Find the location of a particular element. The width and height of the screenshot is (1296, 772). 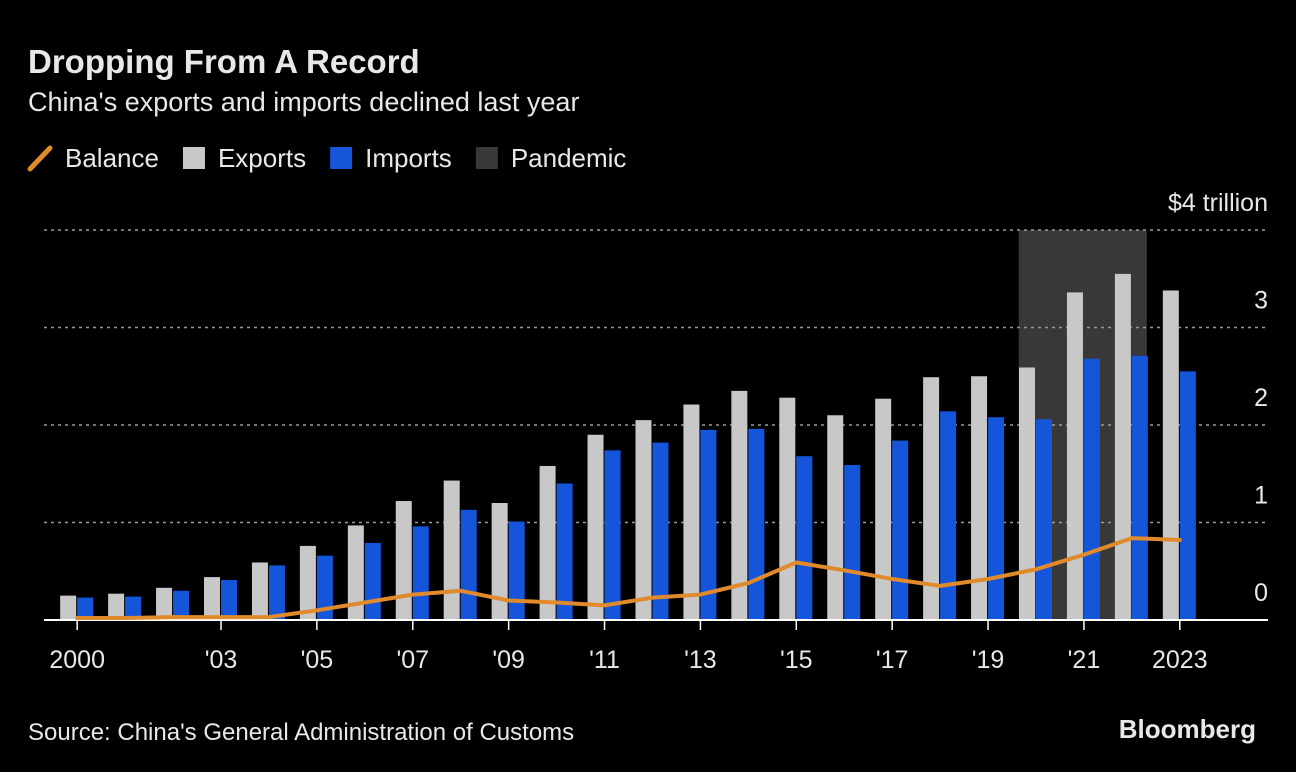

legend-label: Imports is located at coordinates (408, 158).